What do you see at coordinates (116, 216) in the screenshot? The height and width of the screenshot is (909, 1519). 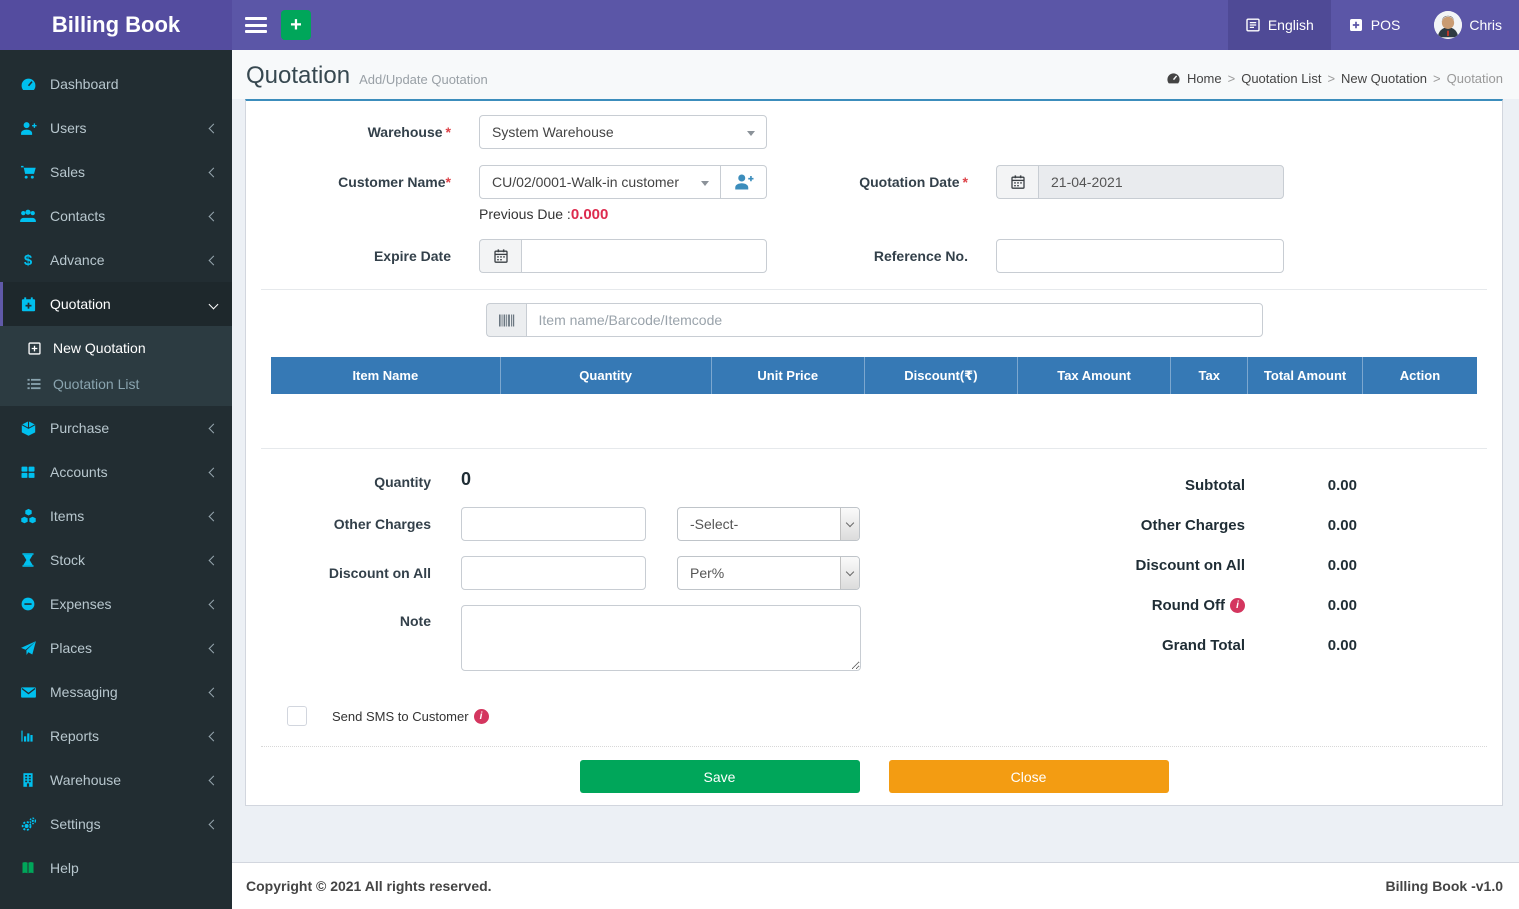 I see `sidebar-item-contacts: Contacts` at bounding box center [116, 216].